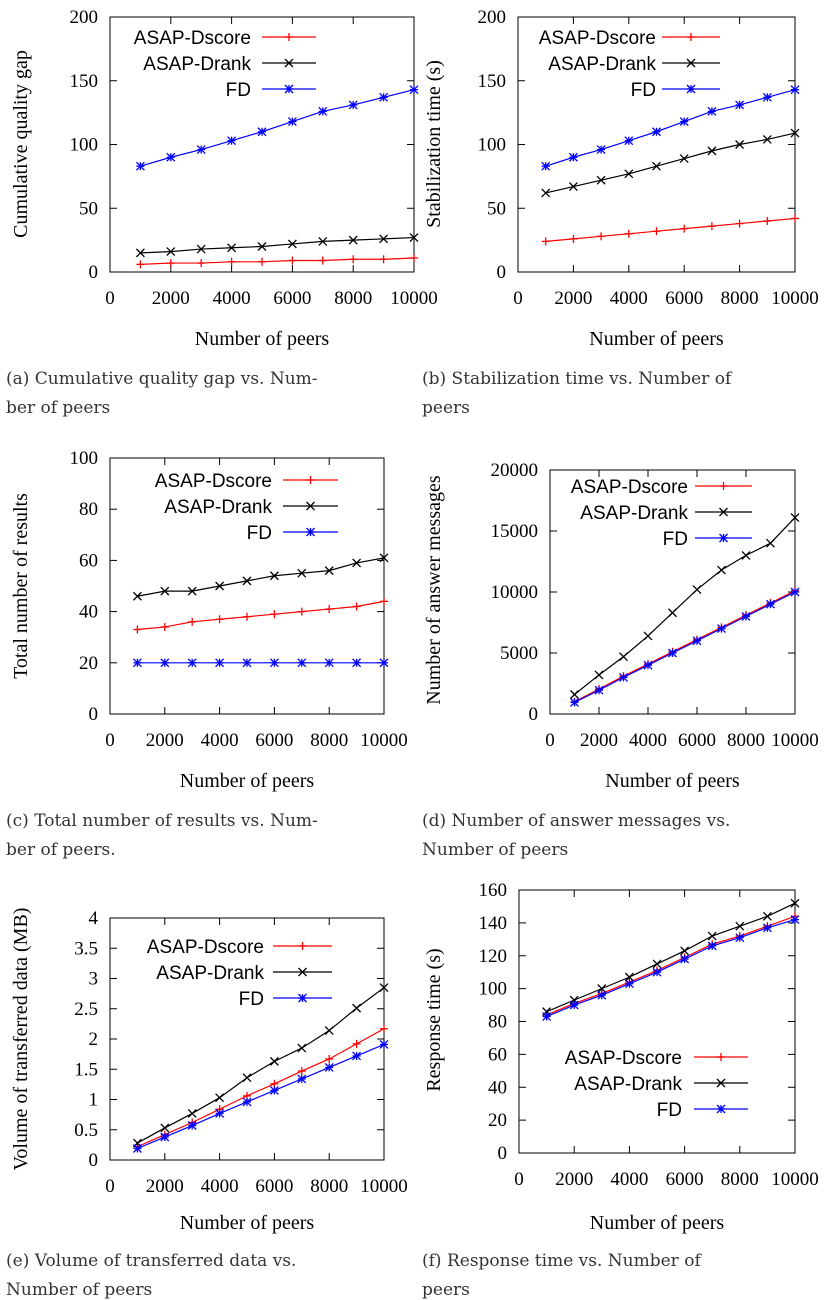 Image resolution: width=826 pixels, height=1300 pixels. I want to click on x-tick-label: 4000, so click(648, 740).